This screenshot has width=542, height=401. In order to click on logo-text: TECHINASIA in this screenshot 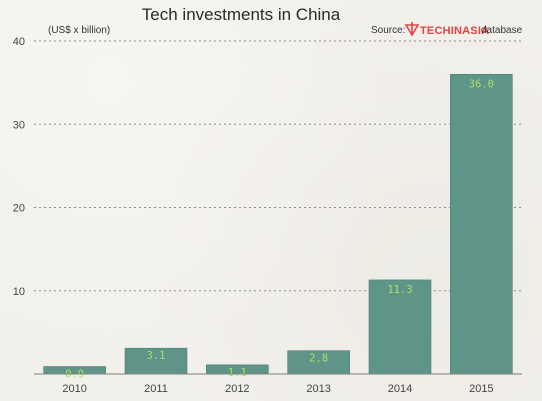, I will do `click(454, 31)`.